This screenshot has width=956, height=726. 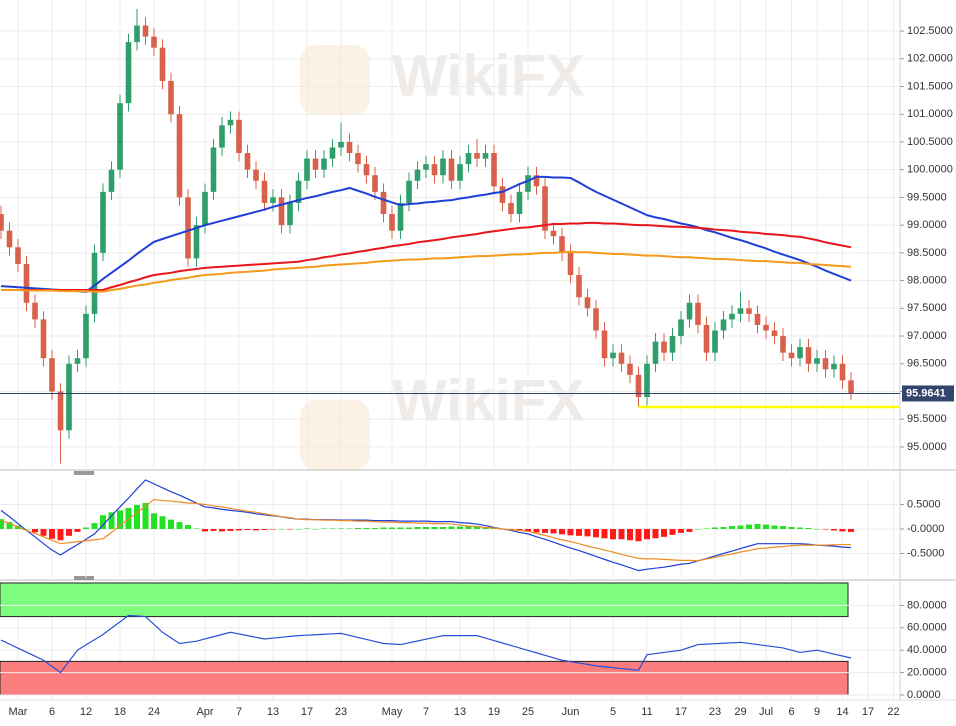 I want to click on logo, so click(x=335, y=435).